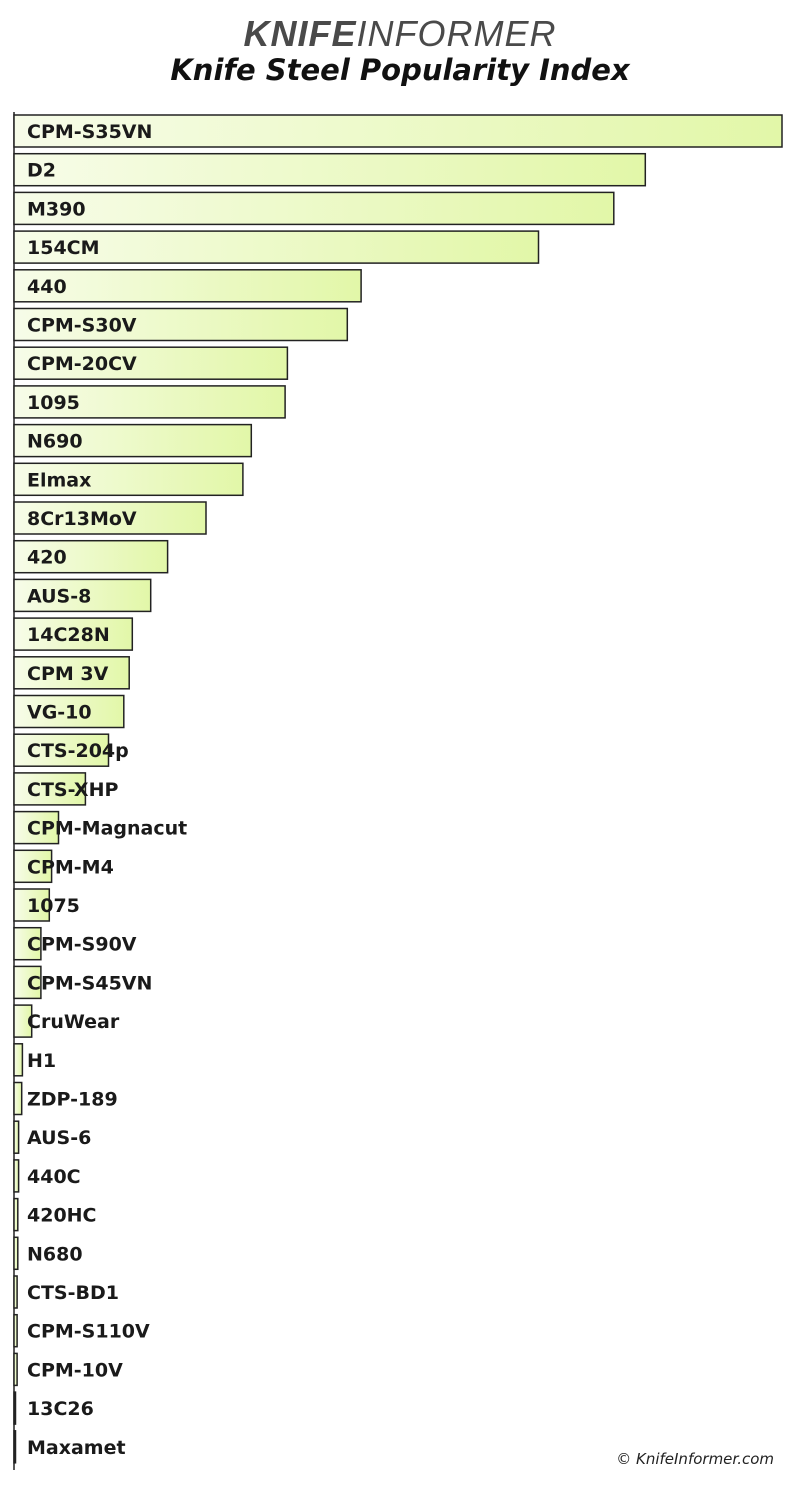  Describe the element at coordinates (82, 519) in the screenshot. I see `bar-label: 8Cr13MoV` at that location.